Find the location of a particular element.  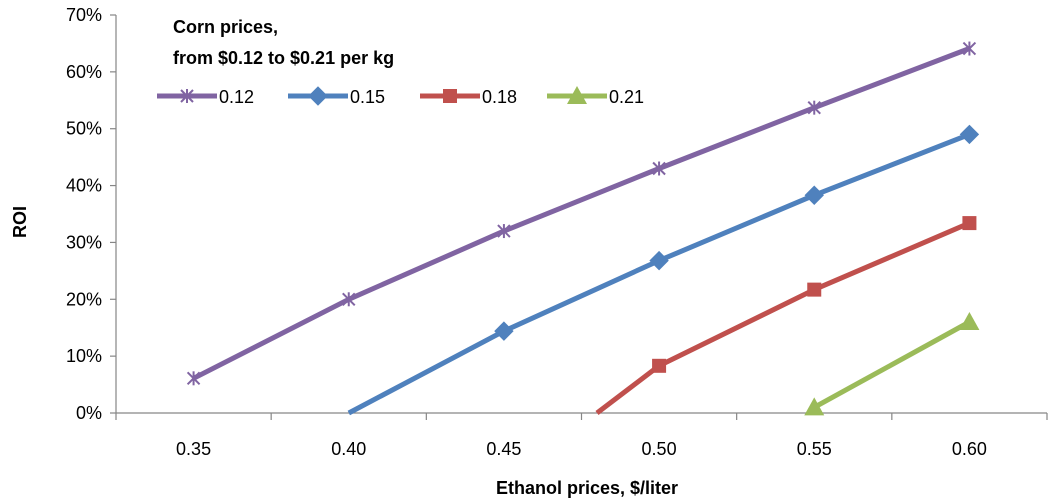

legend-label: 0.18 is located at coordinates (499, 97).